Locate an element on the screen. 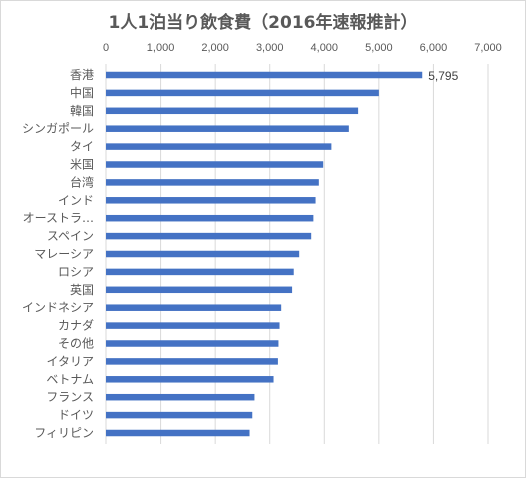 This screenshot has height=478, width=526. category-label: 英国 is located at coordinates (82, 290).